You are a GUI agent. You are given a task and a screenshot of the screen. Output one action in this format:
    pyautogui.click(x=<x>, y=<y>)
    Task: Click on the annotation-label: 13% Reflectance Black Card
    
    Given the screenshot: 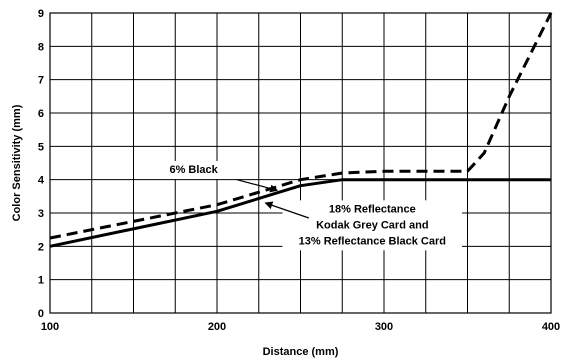 What is the action you would take?
    pyautogui.click(x=372, y=241)
    